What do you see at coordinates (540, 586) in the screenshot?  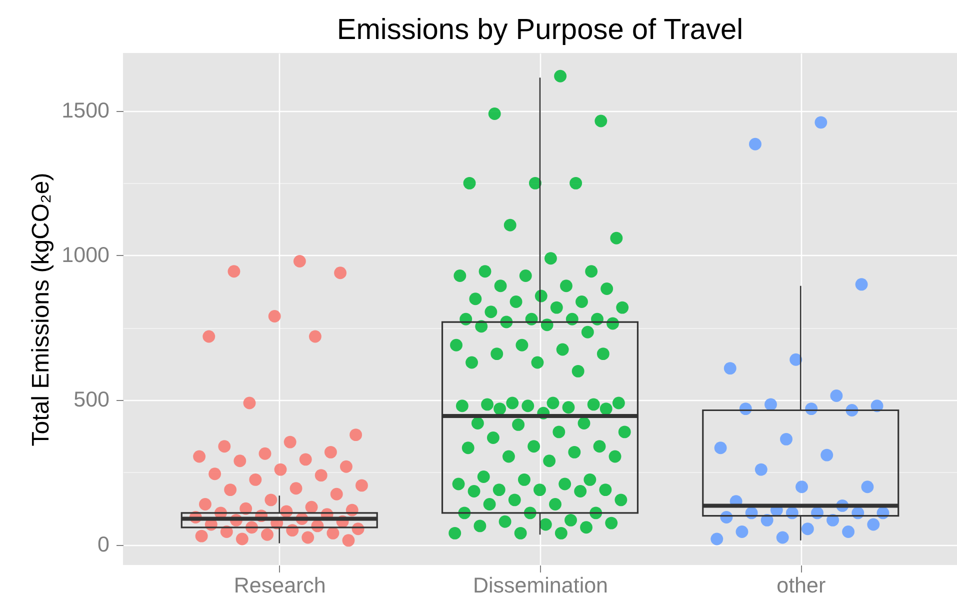 I see `x-tick-label: Dissemination` at bounding box center [540, 586].